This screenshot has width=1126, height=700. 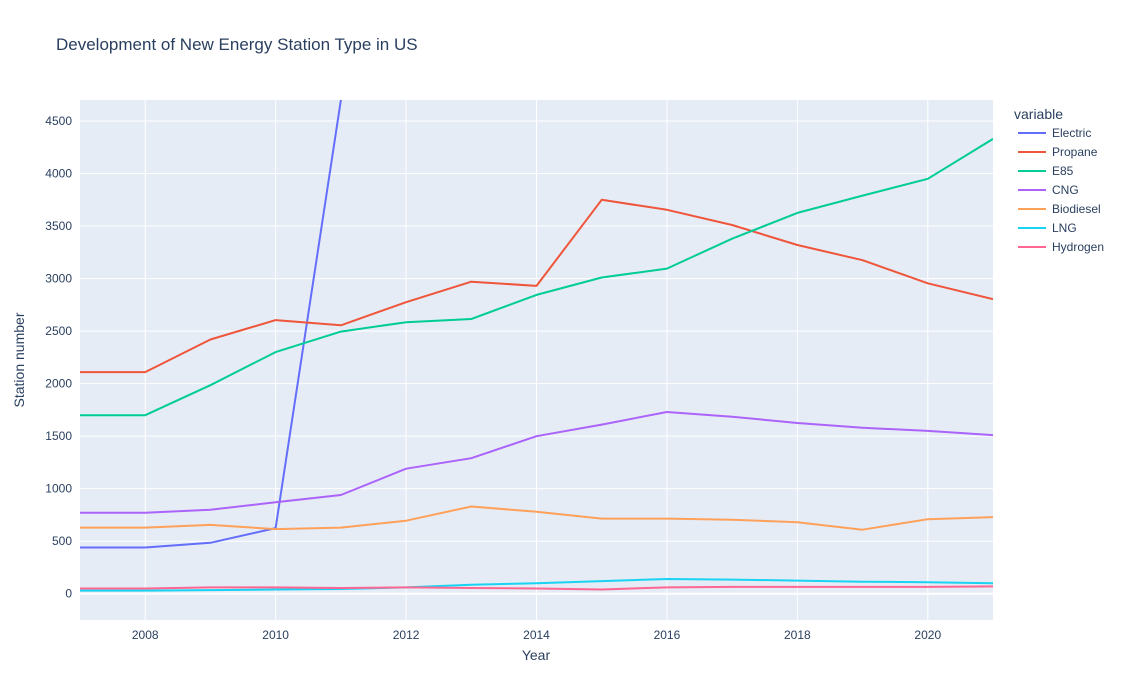 What do you see at coordinates (1078, 247) in the screenshot?
I see `legend-item-hydrogen: Hydrogen` at bounding box center [1078, 247].